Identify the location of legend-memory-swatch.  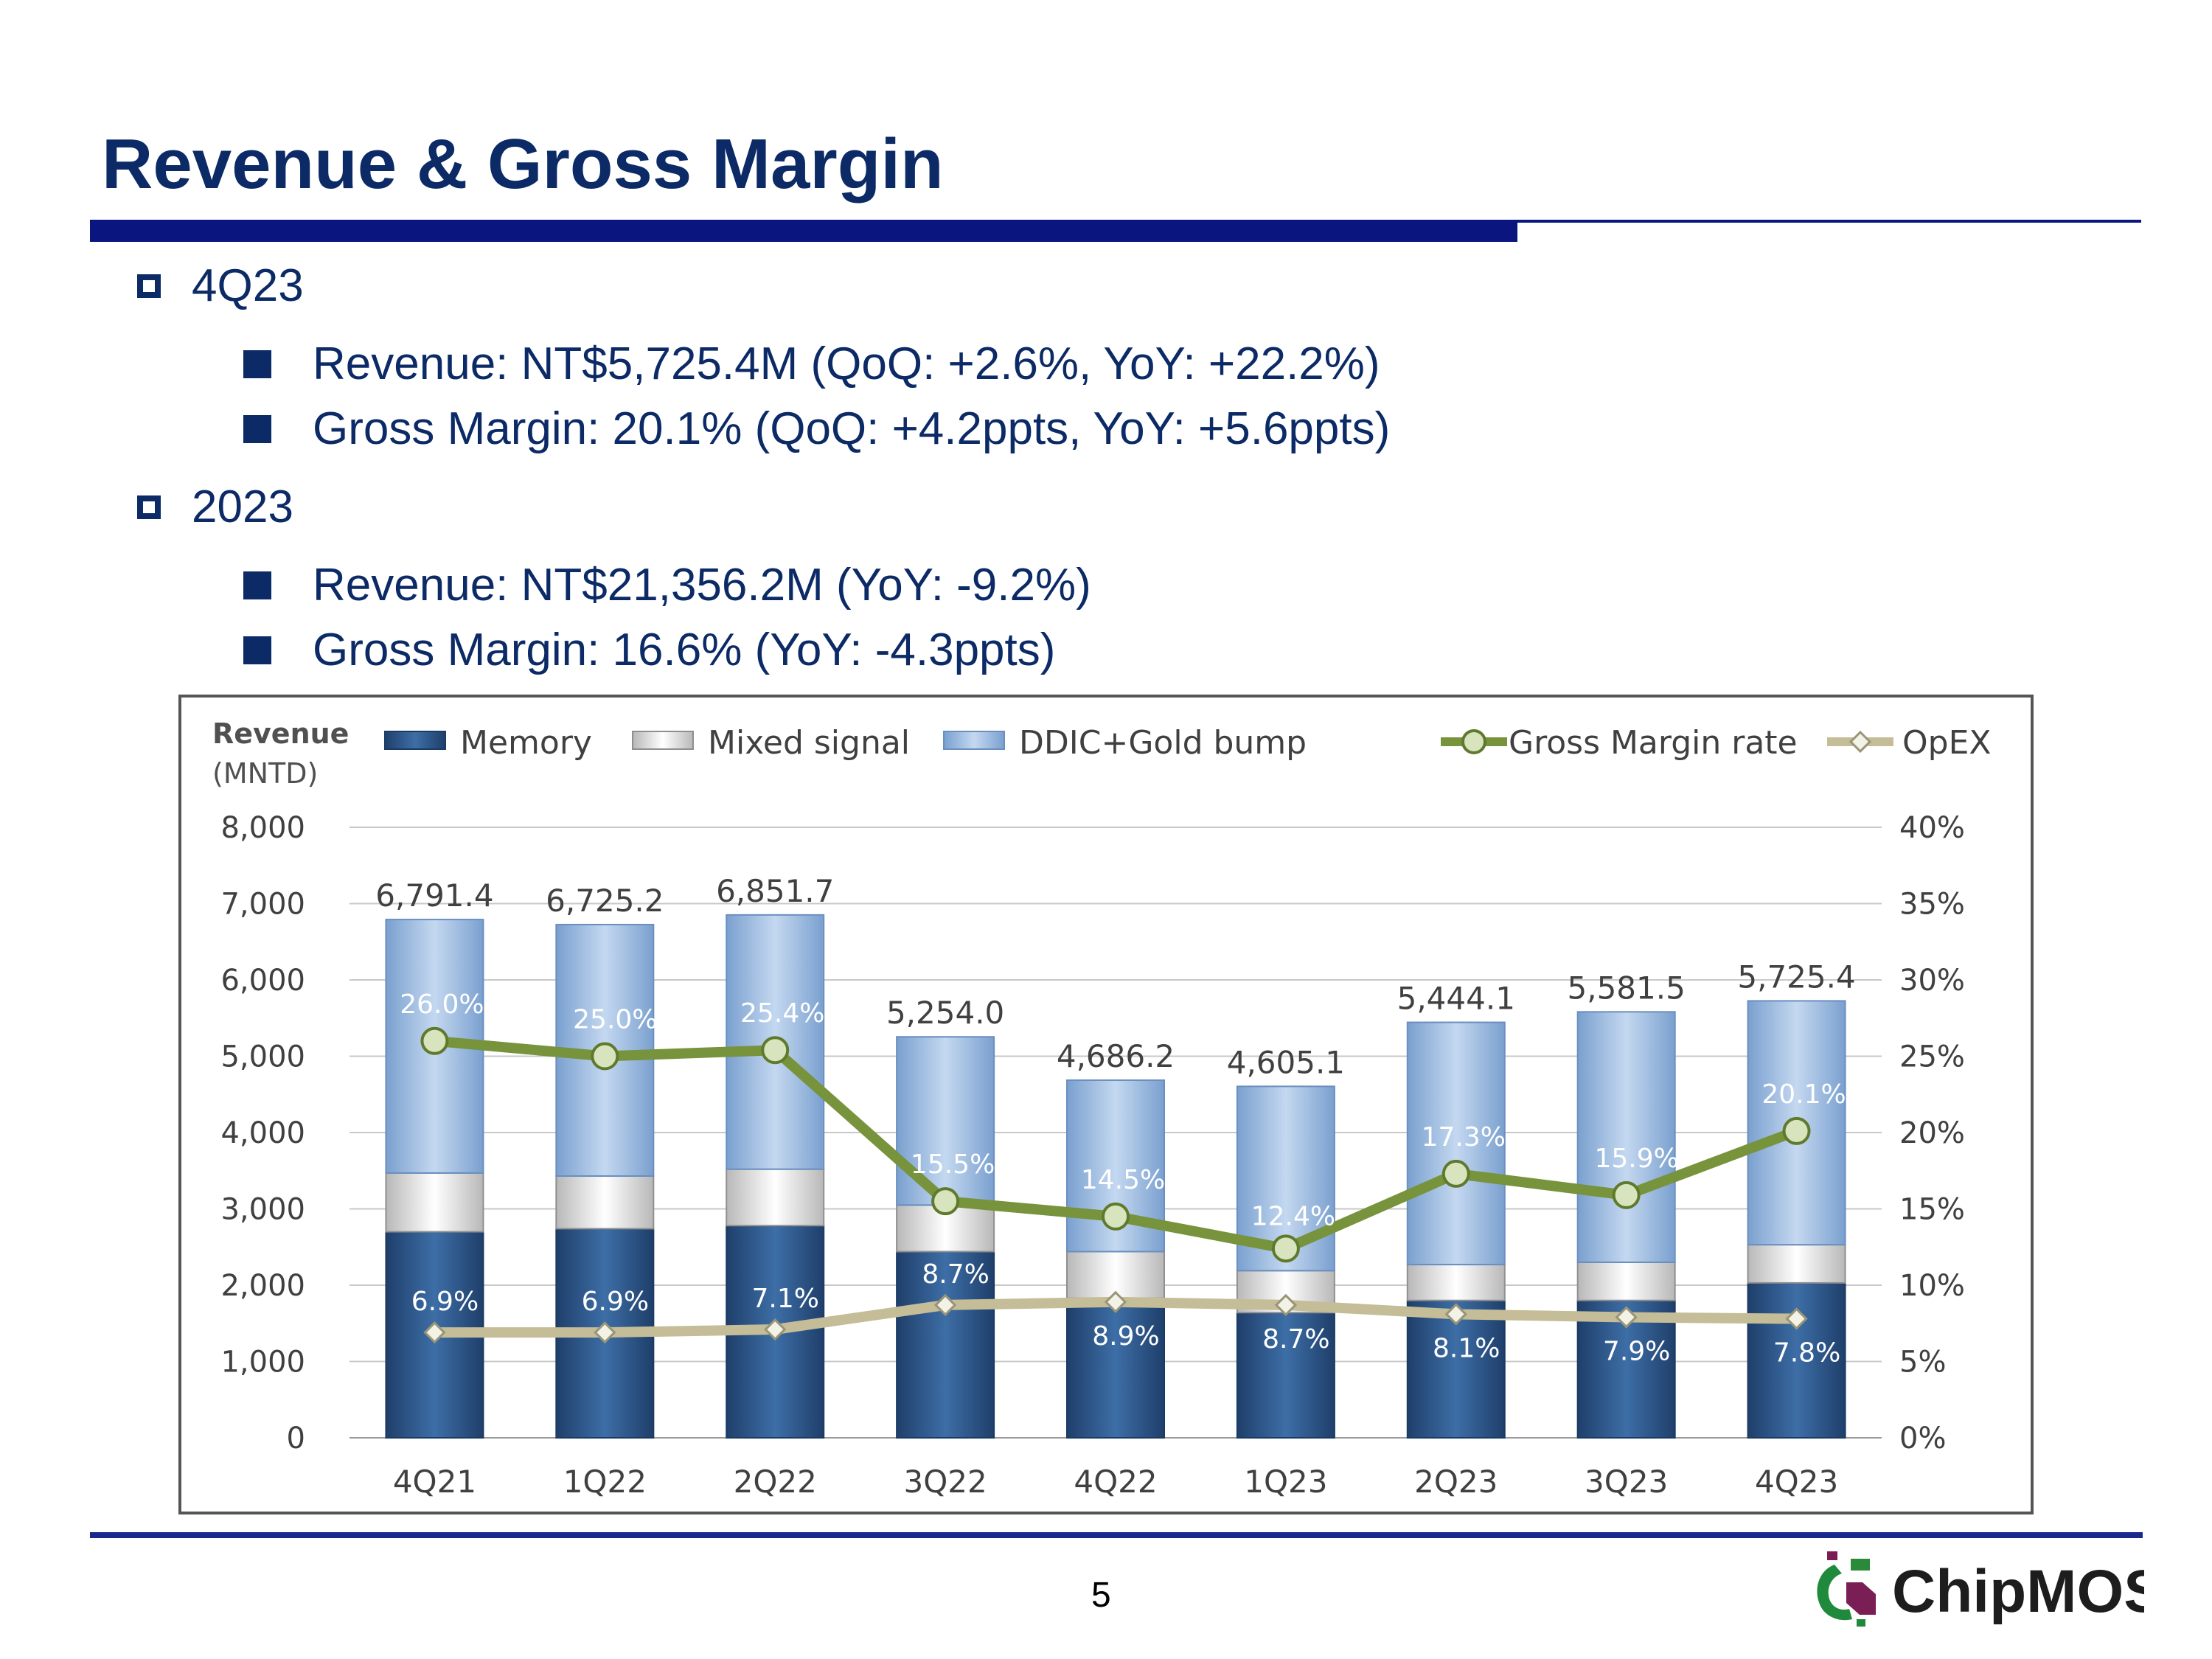
(415, 740).